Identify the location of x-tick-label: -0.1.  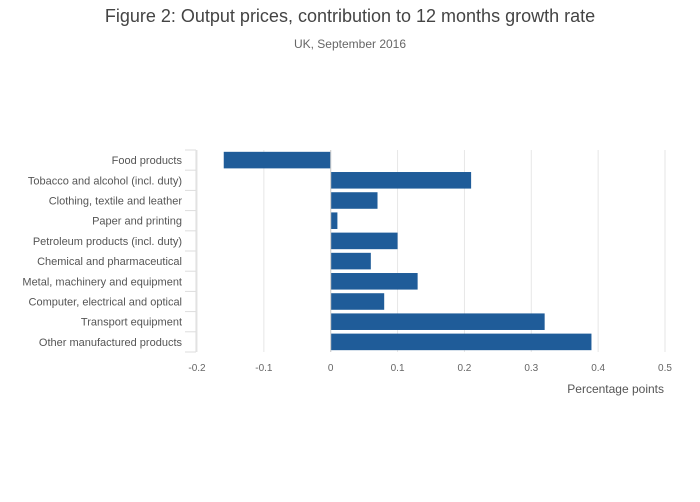
(264, 368).